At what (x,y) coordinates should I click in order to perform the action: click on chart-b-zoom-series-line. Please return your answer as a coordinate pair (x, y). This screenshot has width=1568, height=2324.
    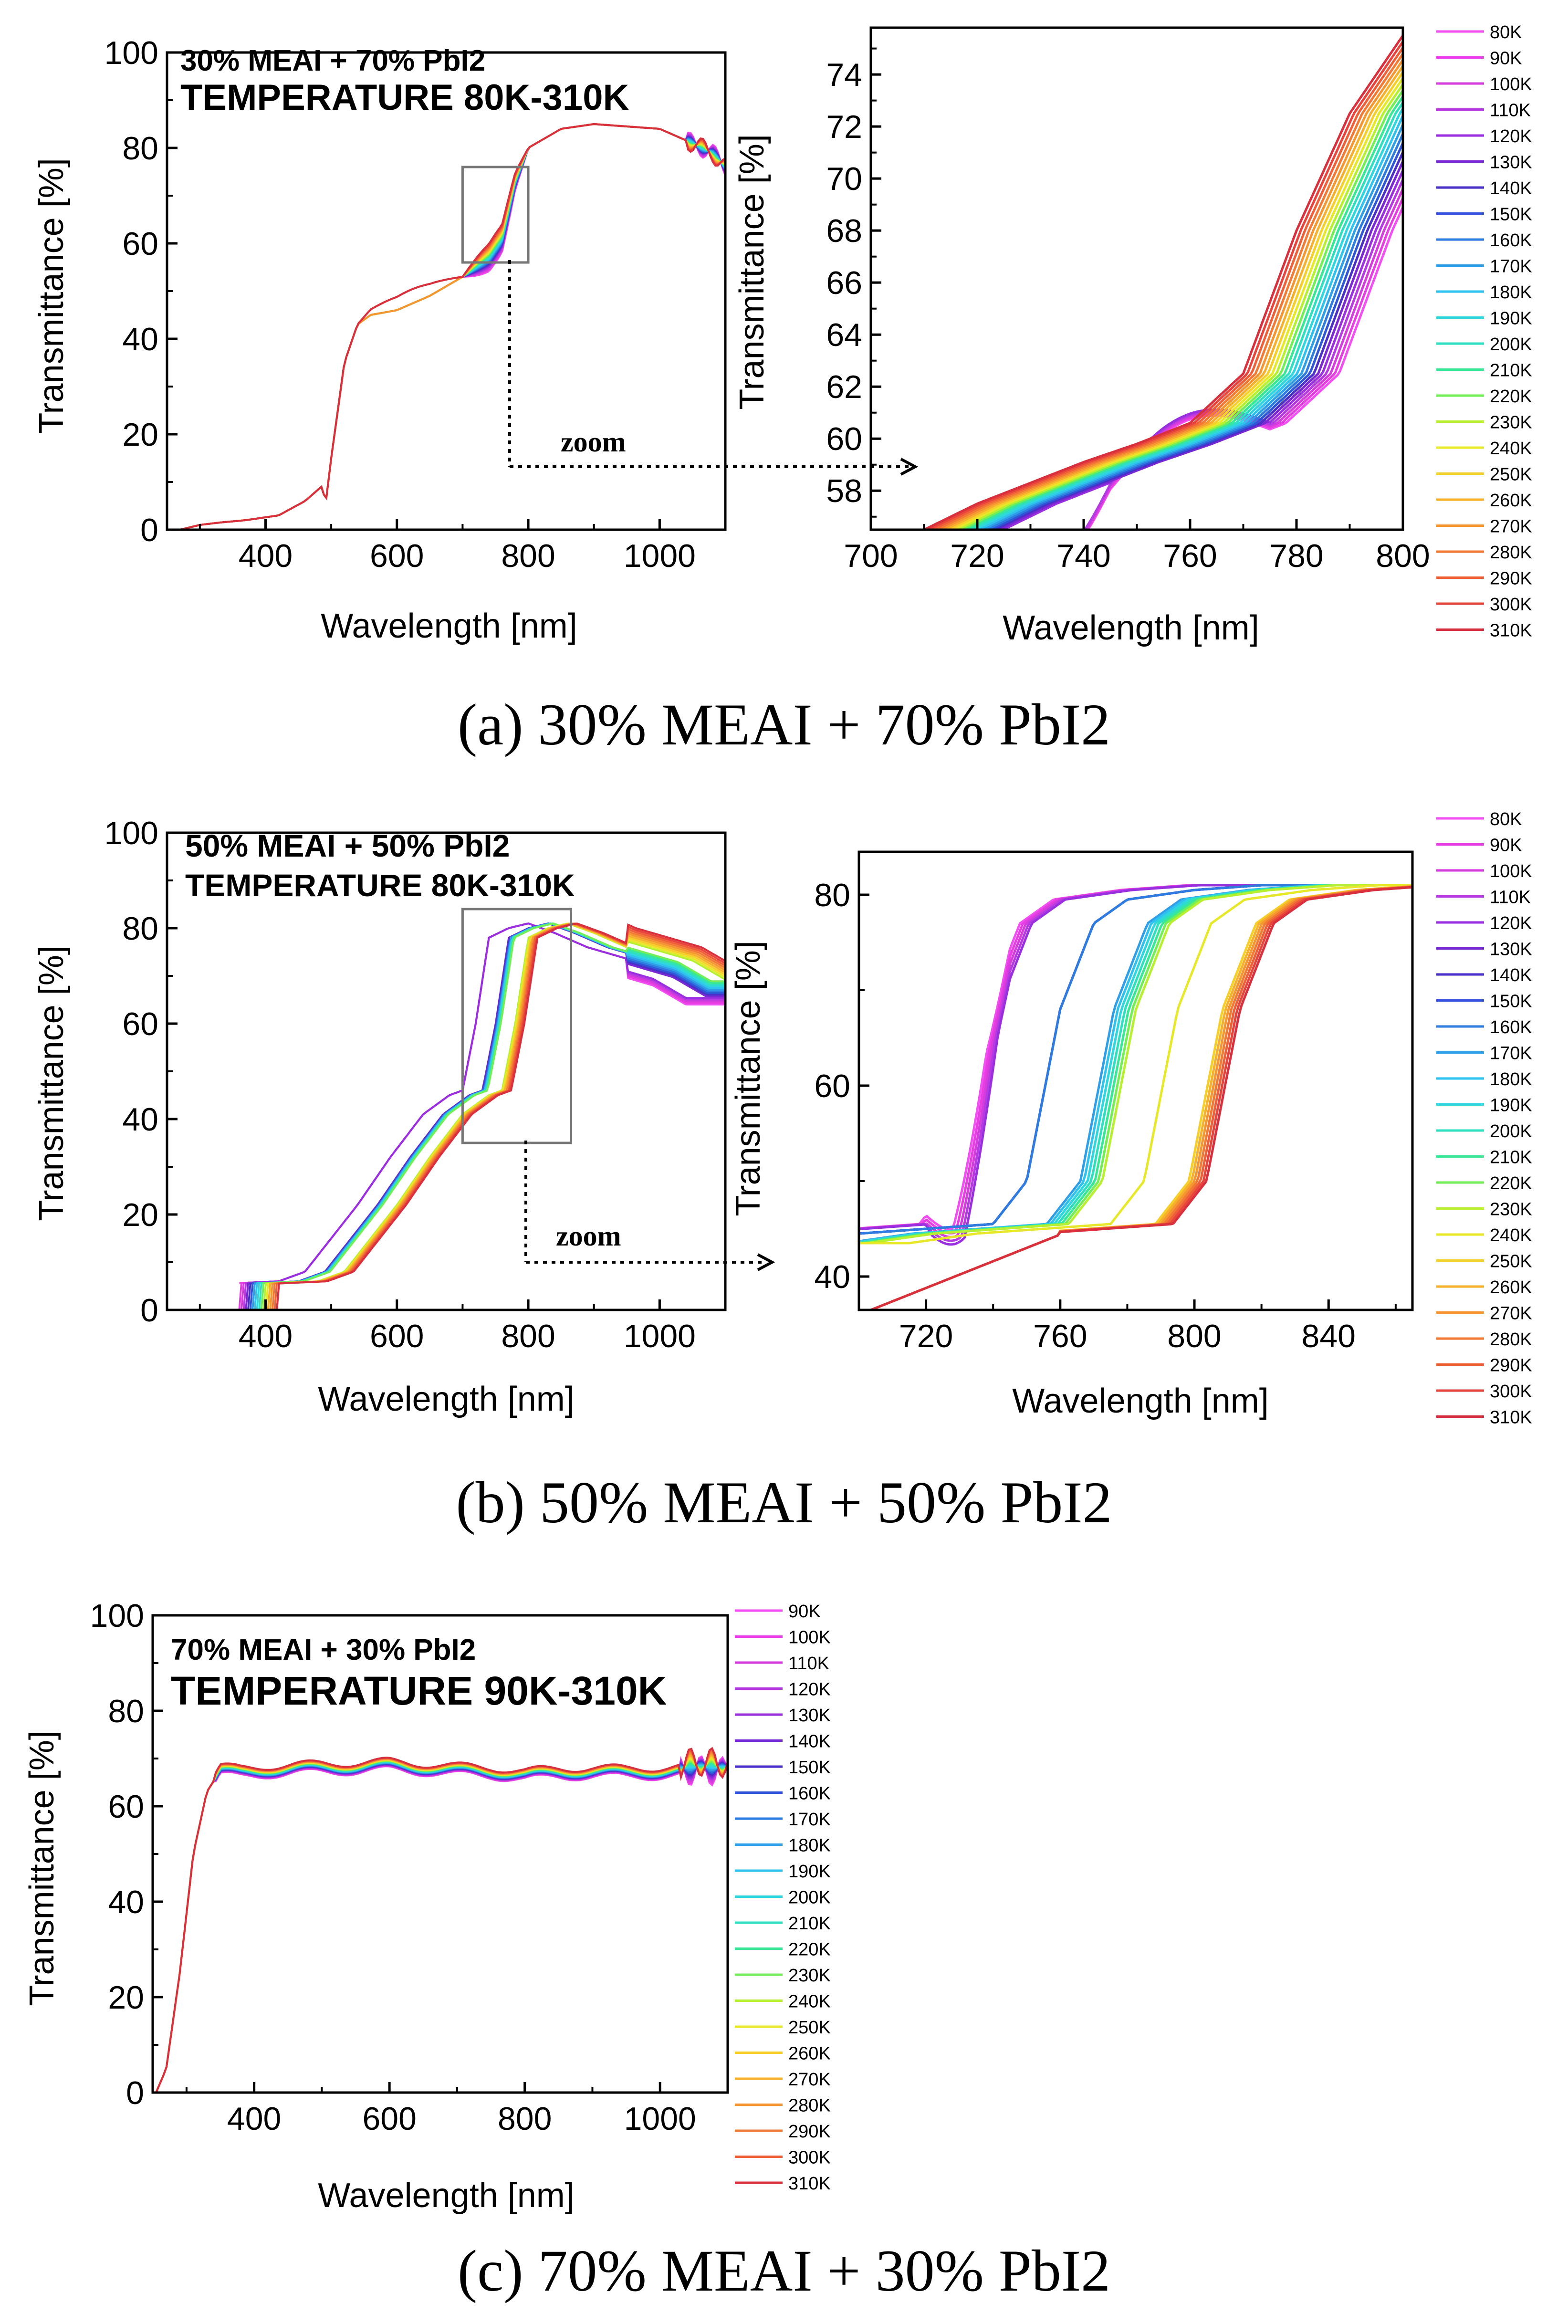
    Looking at the image, I should click on (1136, 1065).